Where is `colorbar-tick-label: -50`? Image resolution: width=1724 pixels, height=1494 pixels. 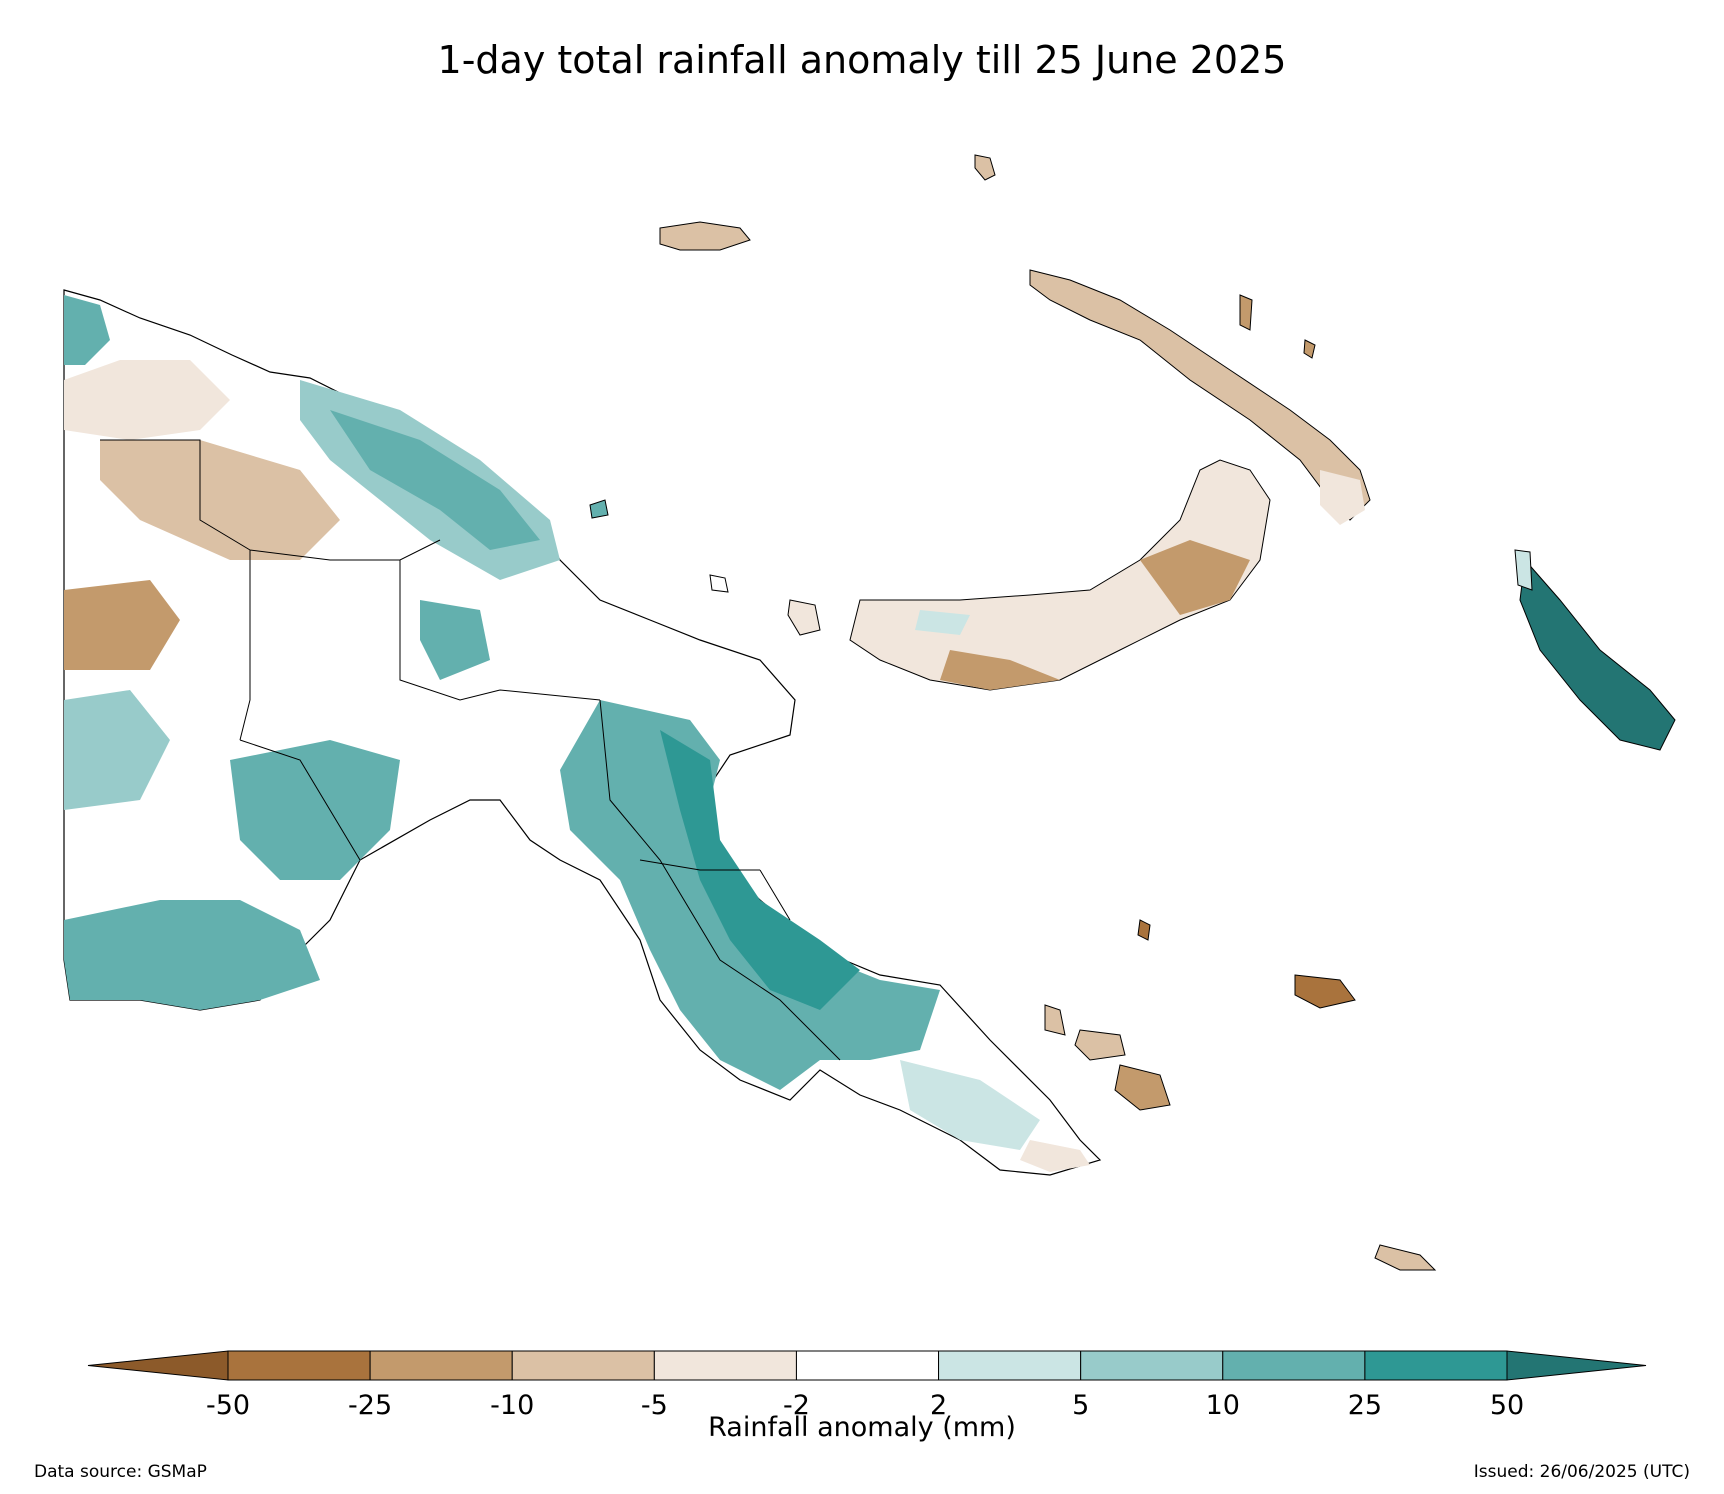
colorbar-tick-label: -50 is located at coordinates (228, 1405).